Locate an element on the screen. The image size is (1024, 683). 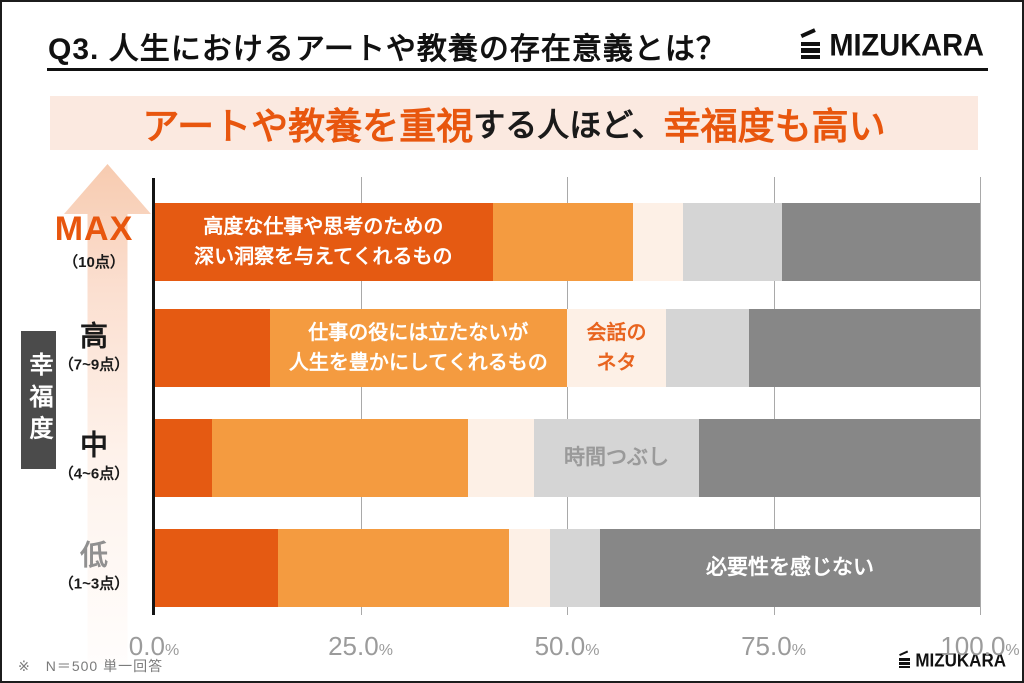
header-divider is located at coordinates (517, 69).